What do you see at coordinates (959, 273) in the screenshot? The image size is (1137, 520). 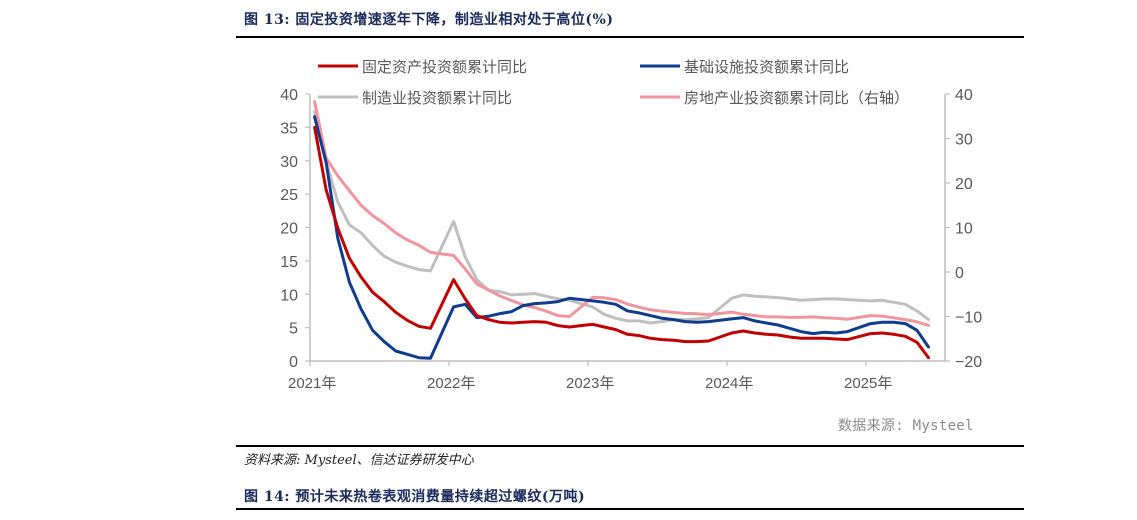 I see `y-right-tick-label: 0` at bounding box center [959, 273].